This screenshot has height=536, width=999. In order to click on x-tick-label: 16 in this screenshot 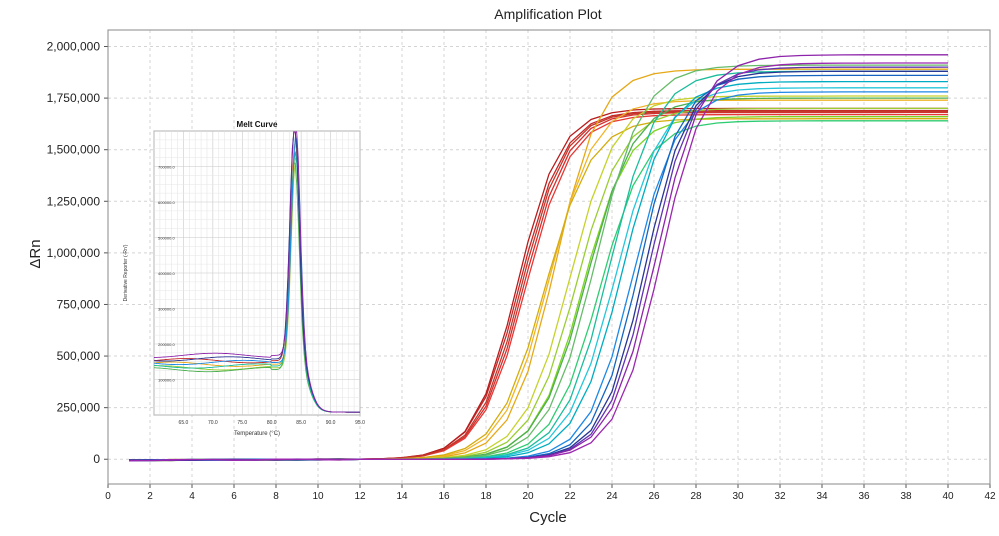, I will do `click(444, 496)`.